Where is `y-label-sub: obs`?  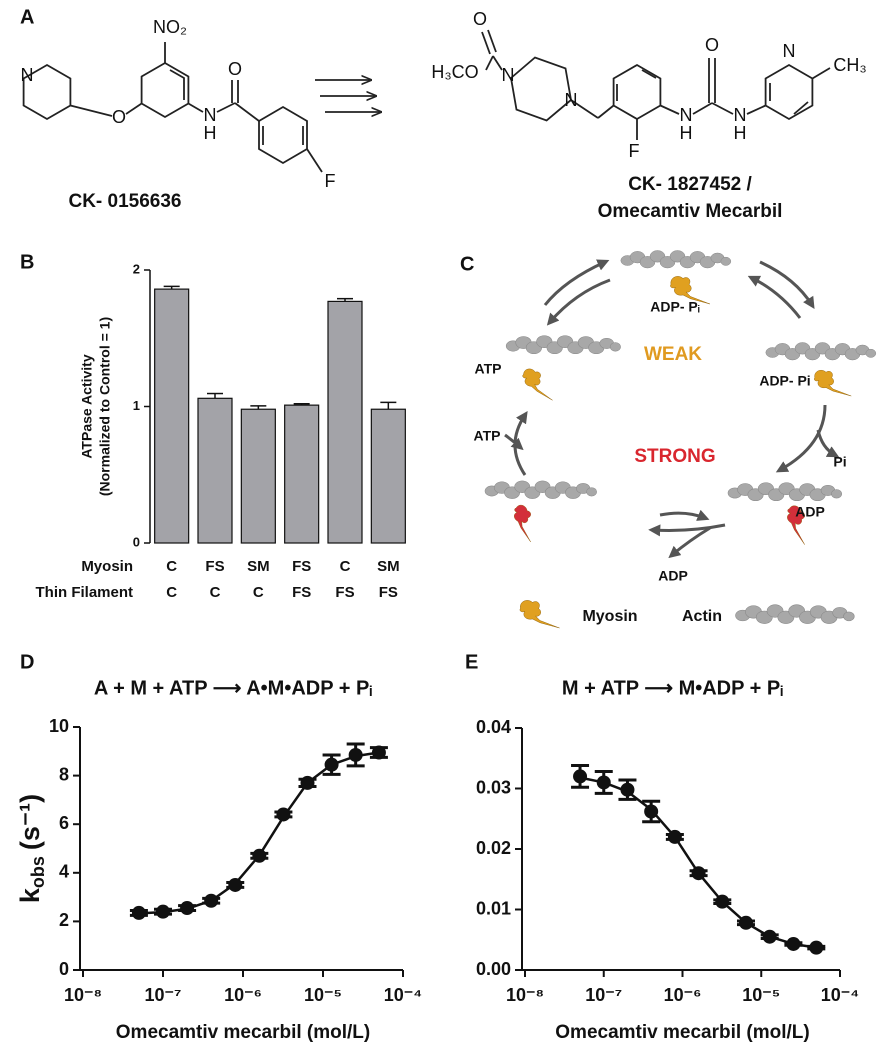
y-label-sub: obs is located at coordinates (38, 872).